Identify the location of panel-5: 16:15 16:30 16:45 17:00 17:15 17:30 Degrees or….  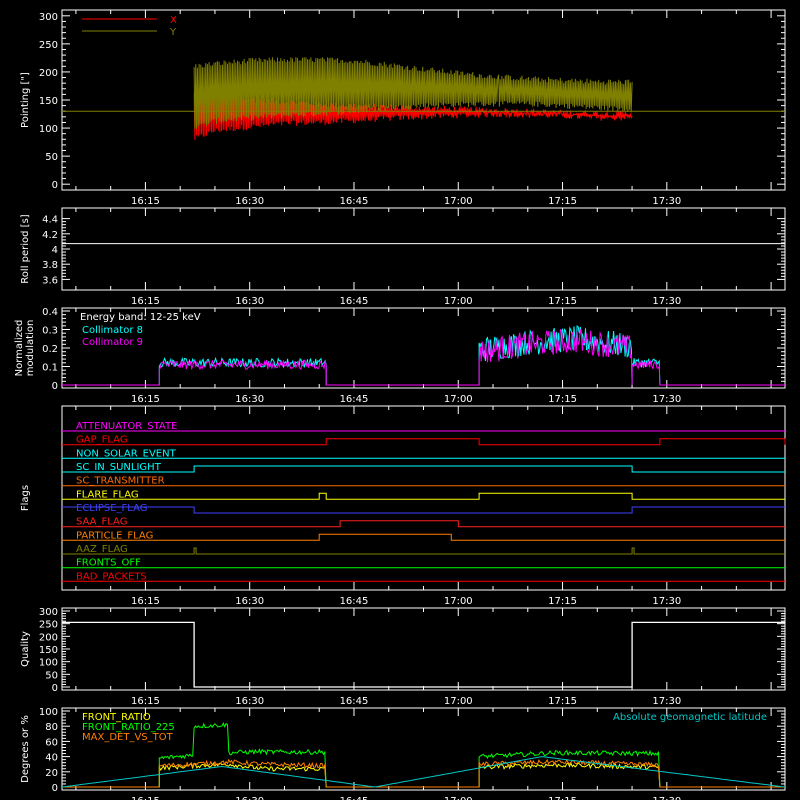
(403, 753).